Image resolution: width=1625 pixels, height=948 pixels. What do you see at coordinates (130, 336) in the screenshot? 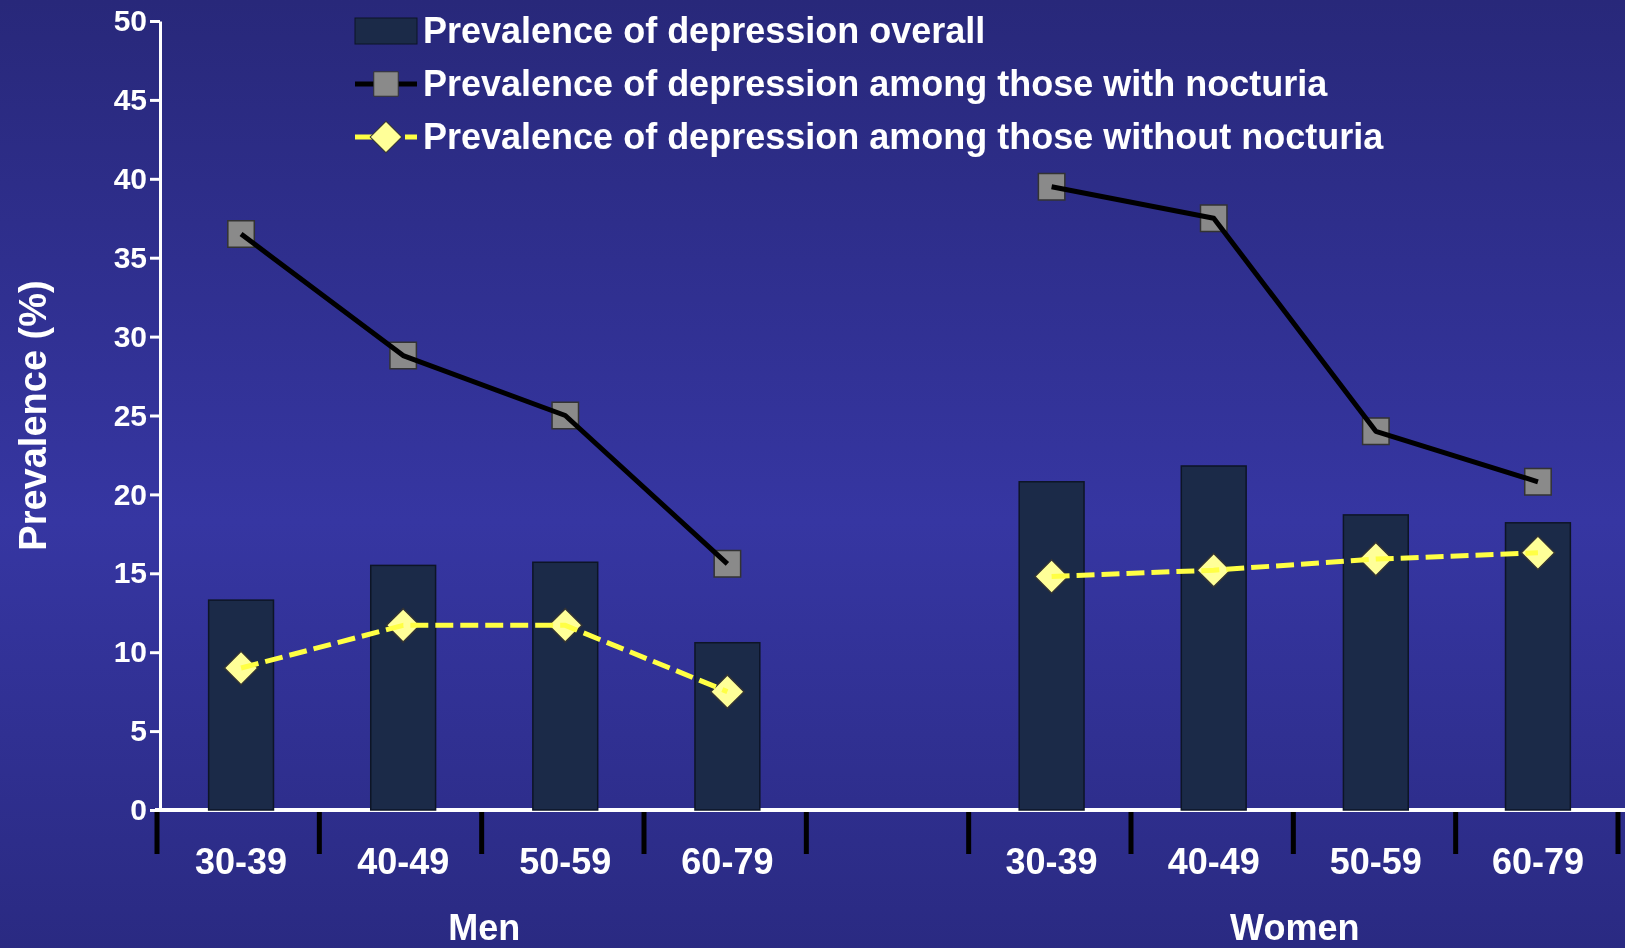
I see `y-tick-label: 30` at bounding box center [130, 336].